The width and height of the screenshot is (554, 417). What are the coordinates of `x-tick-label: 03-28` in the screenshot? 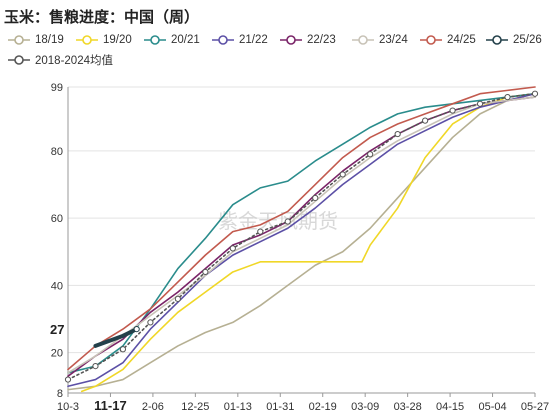 It's located at (408, 407).